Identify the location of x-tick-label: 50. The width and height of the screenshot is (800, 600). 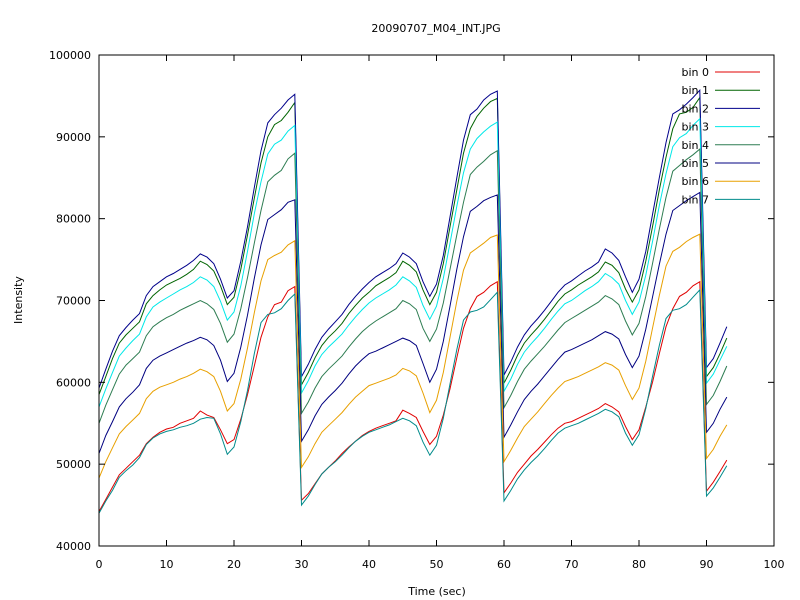
(437, 564).